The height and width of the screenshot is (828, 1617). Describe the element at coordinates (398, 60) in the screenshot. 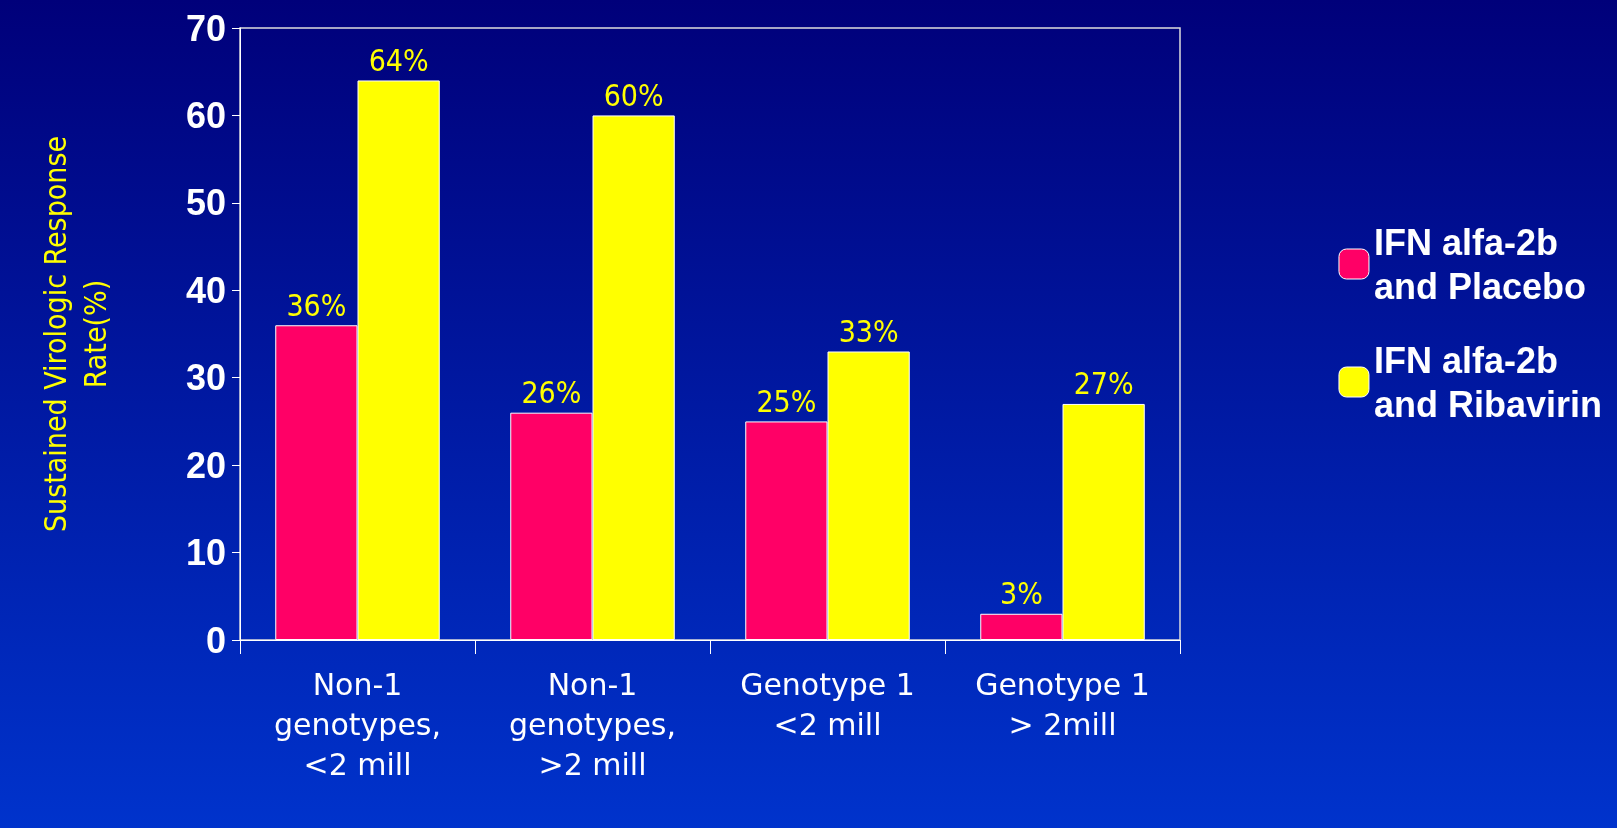

I see `data-label: 64%` at that location.